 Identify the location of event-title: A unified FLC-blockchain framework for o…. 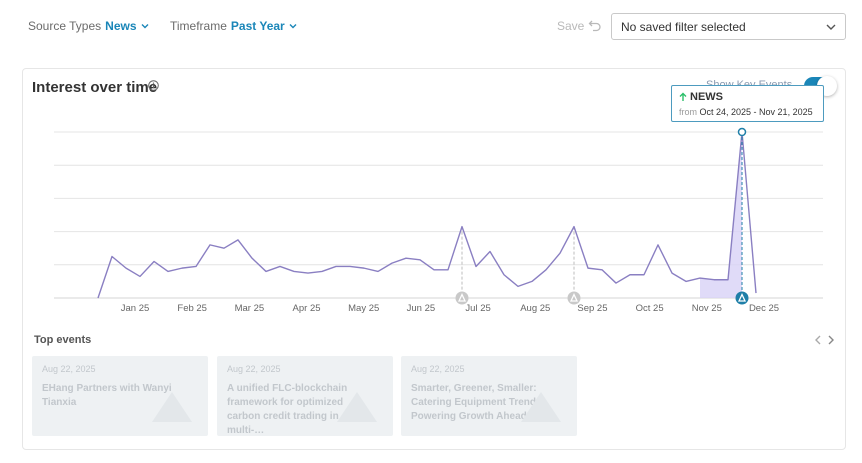
(287, 409).